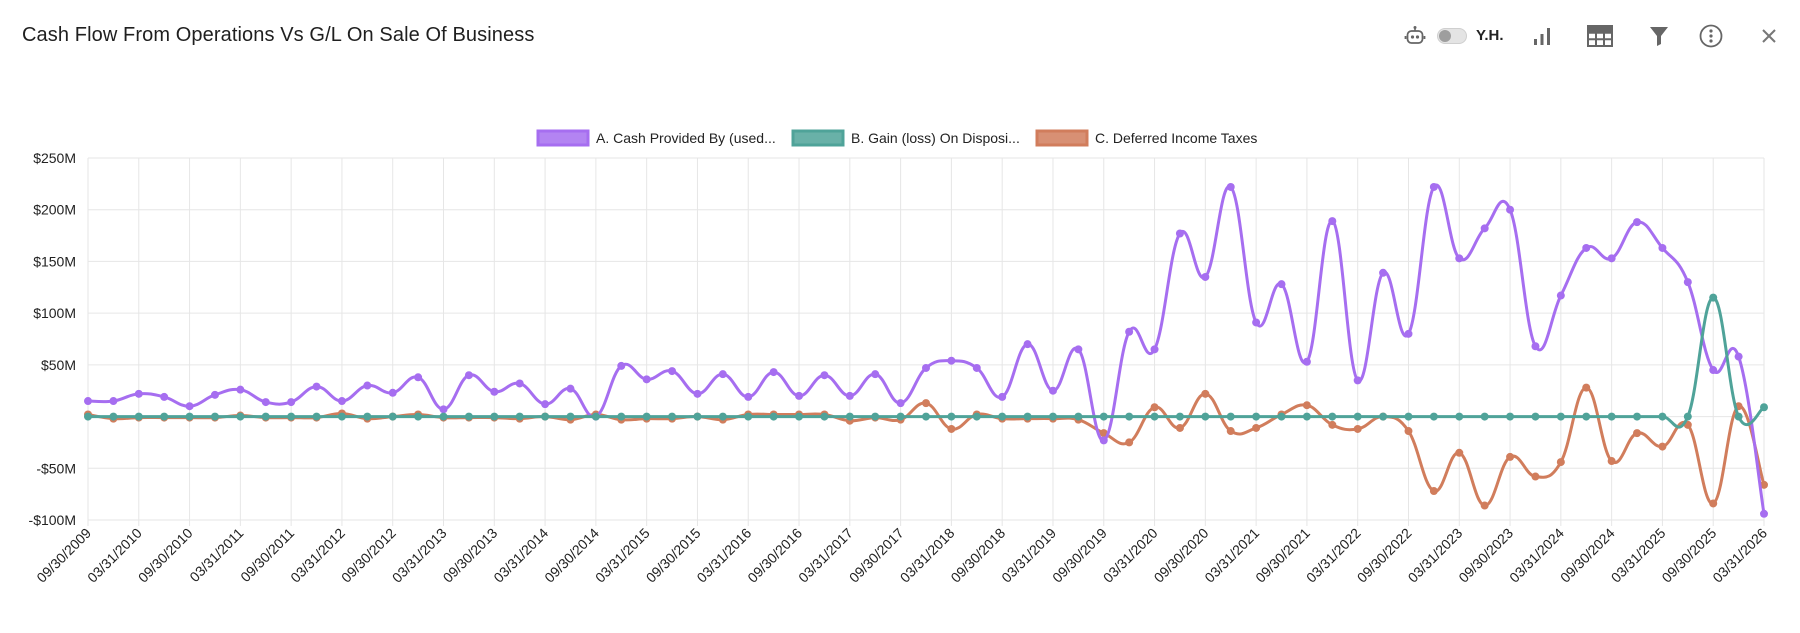 This screenshot has height=633, width=1800. I want to click on filter-icon, so click(1659, 36).